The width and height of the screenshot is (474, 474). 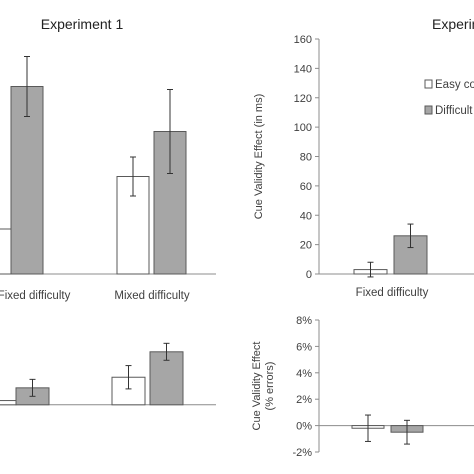 What do you see at coordinates (454, 111) in the screenshot?
I see `legend-label-difficult: Difficult condition` at bounding box center [454, 111].